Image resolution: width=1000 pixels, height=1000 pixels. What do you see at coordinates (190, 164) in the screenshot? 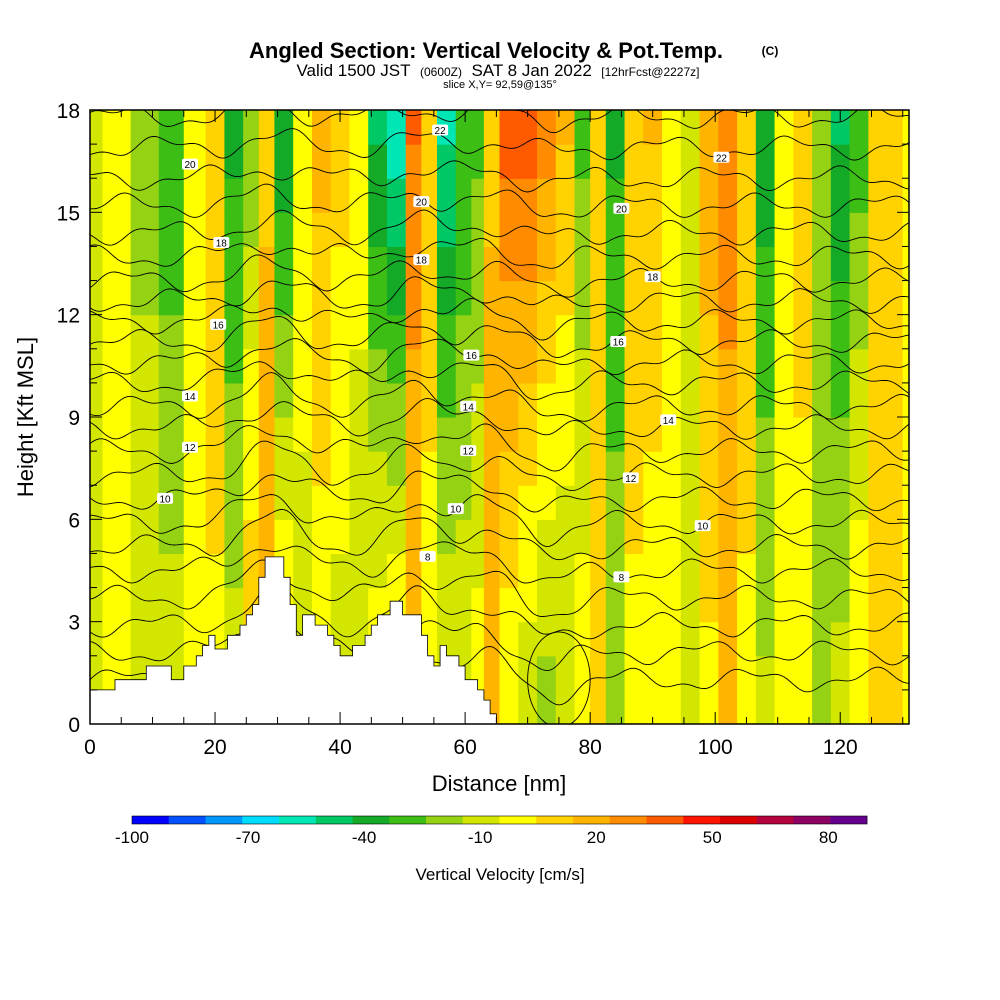
I see `contour-label: 20` at bounding box center [190, 164].